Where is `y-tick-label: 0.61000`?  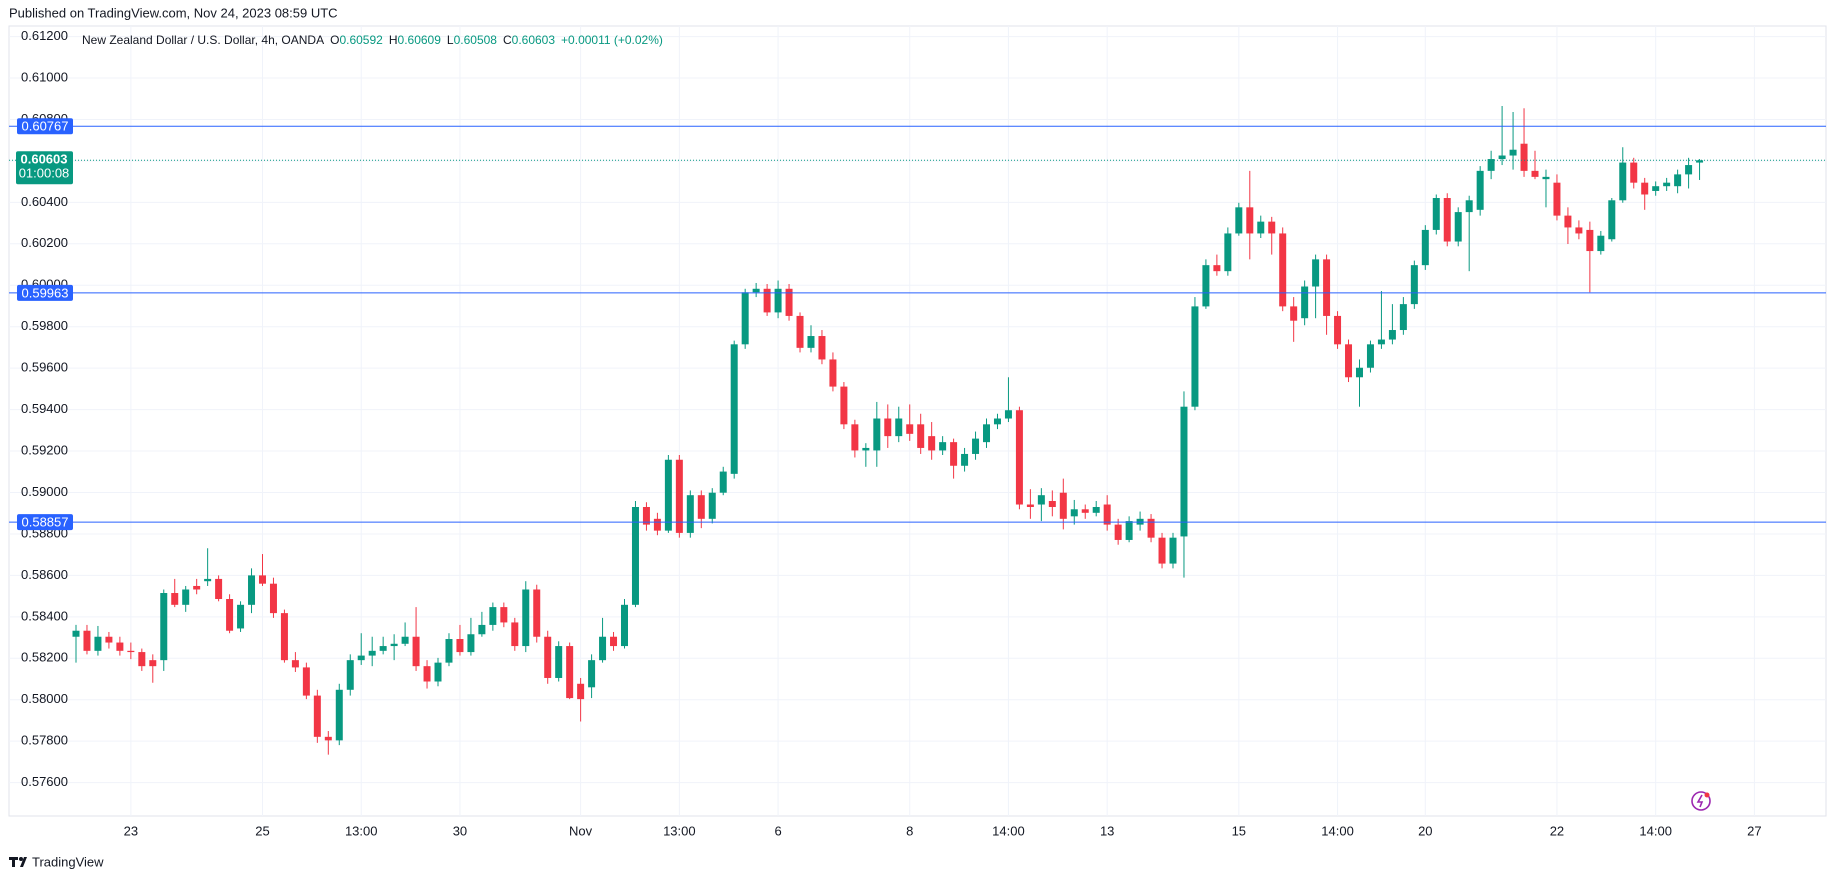
y-tick-label: 0.61000 is located at coordinates (44, 76).